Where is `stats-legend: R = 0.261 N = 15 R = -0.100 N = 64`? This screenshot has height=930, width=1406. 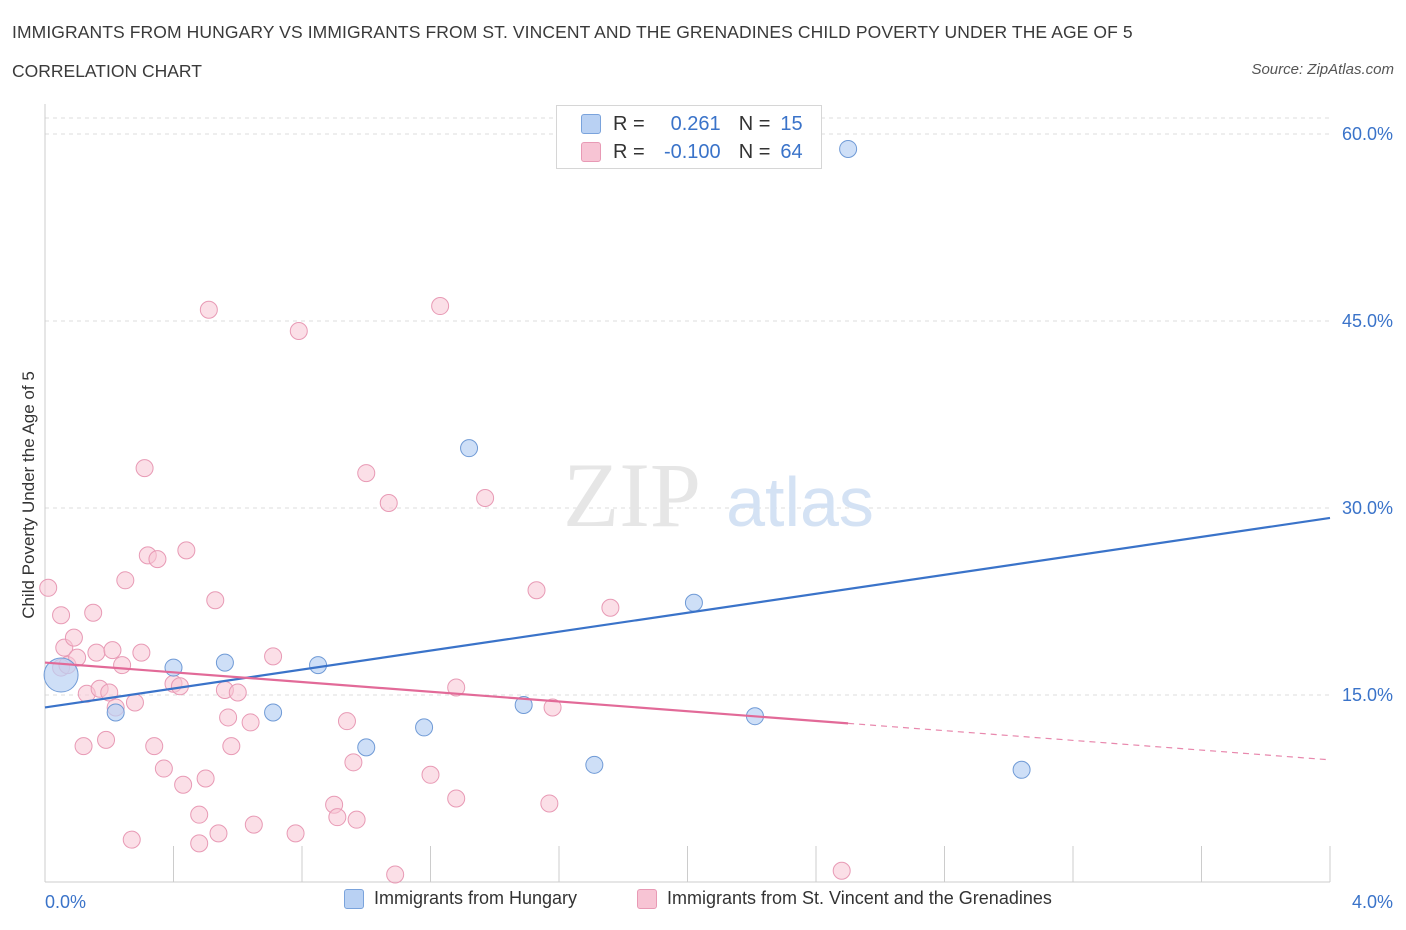
stats-legend: R = 0.261 N = 15 R = -0.100 N = 64 is located at coordinates (689, 137).